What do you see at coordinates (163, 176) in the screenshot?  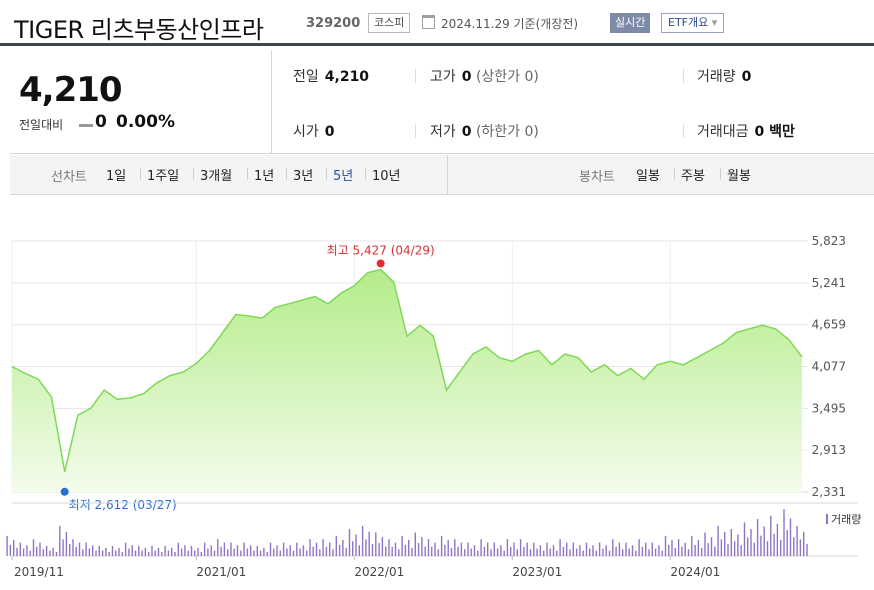 I see `period-tab-1: 1주일` at bounding box center [163, 176].